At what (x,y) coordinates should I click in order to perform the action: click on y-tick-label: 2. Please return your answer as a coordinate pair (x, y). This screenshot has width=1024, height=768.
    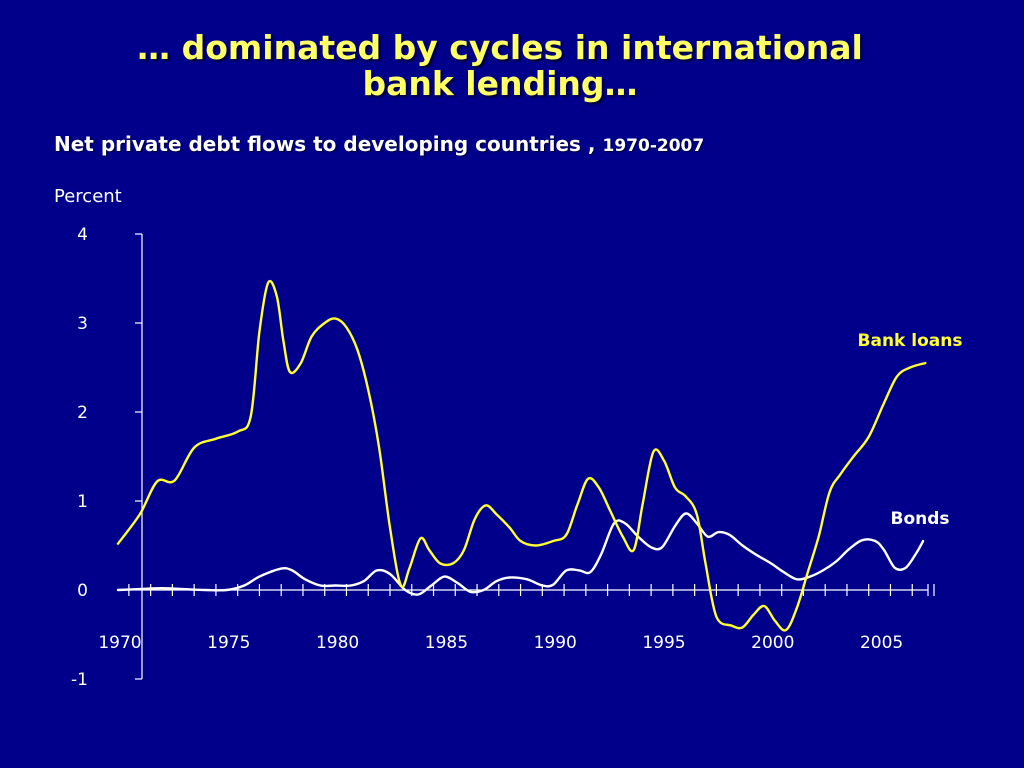
    Looking at the image, I should click on (82, 413).